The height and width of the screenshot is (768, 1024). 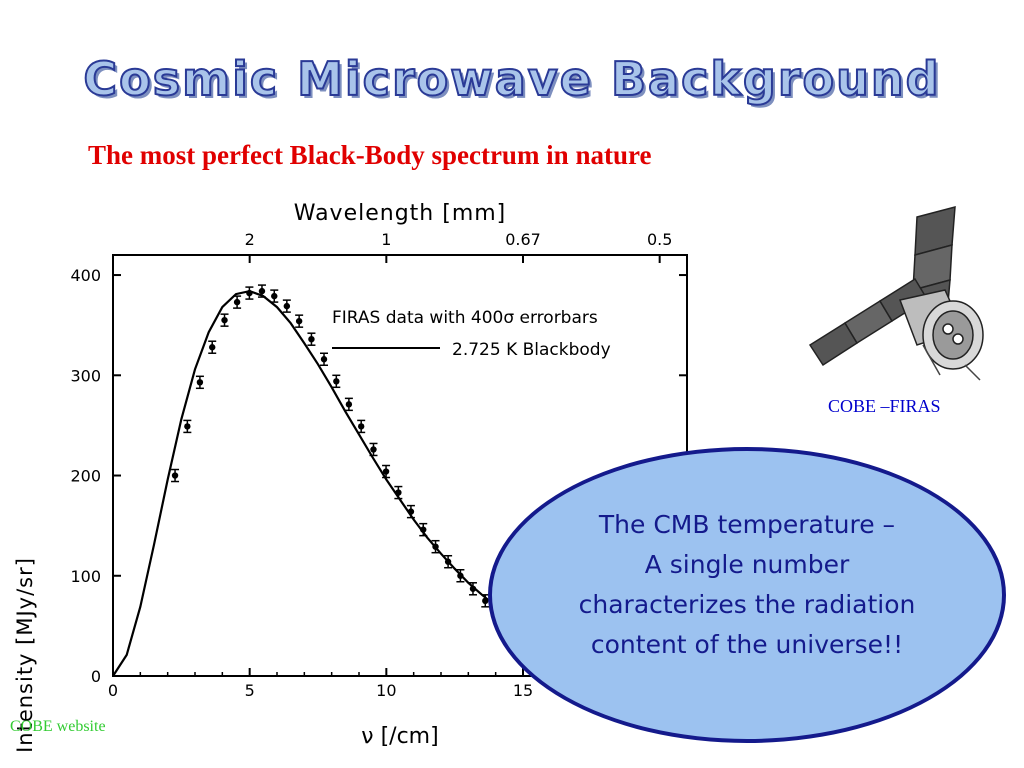 I want to click on legend-entry-data: FIRAS data with 400σ errorbars, so click(x=465, y=318).